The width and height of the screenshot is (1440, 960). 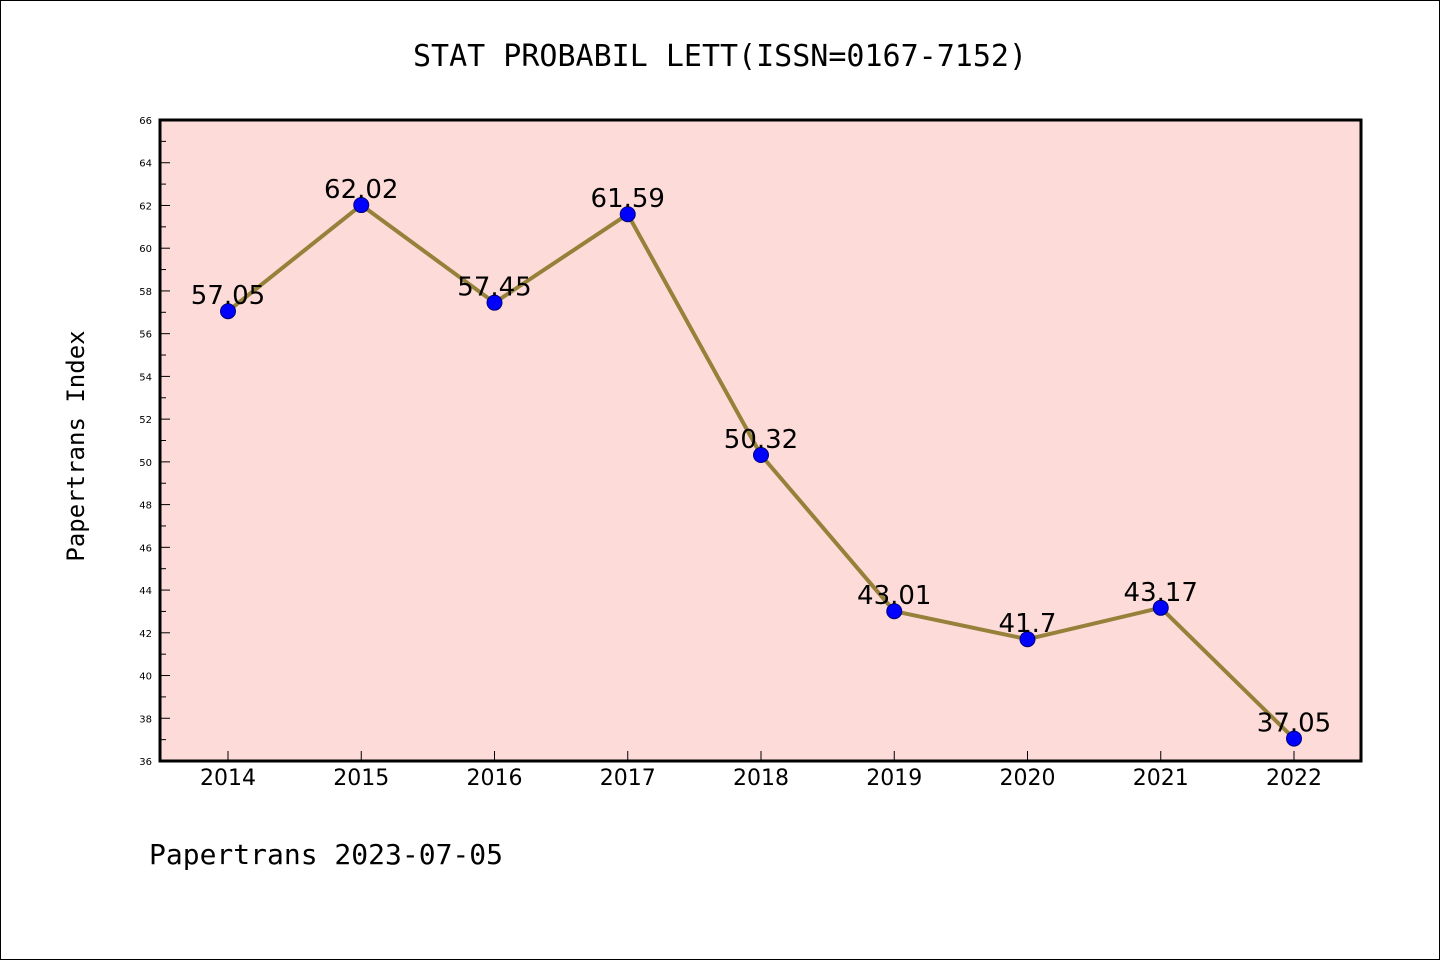 What do you see at coordinates (1294, 778) in the screenshot?
I see `x-tick-label: 2022` at bounding box center [1294, 778].